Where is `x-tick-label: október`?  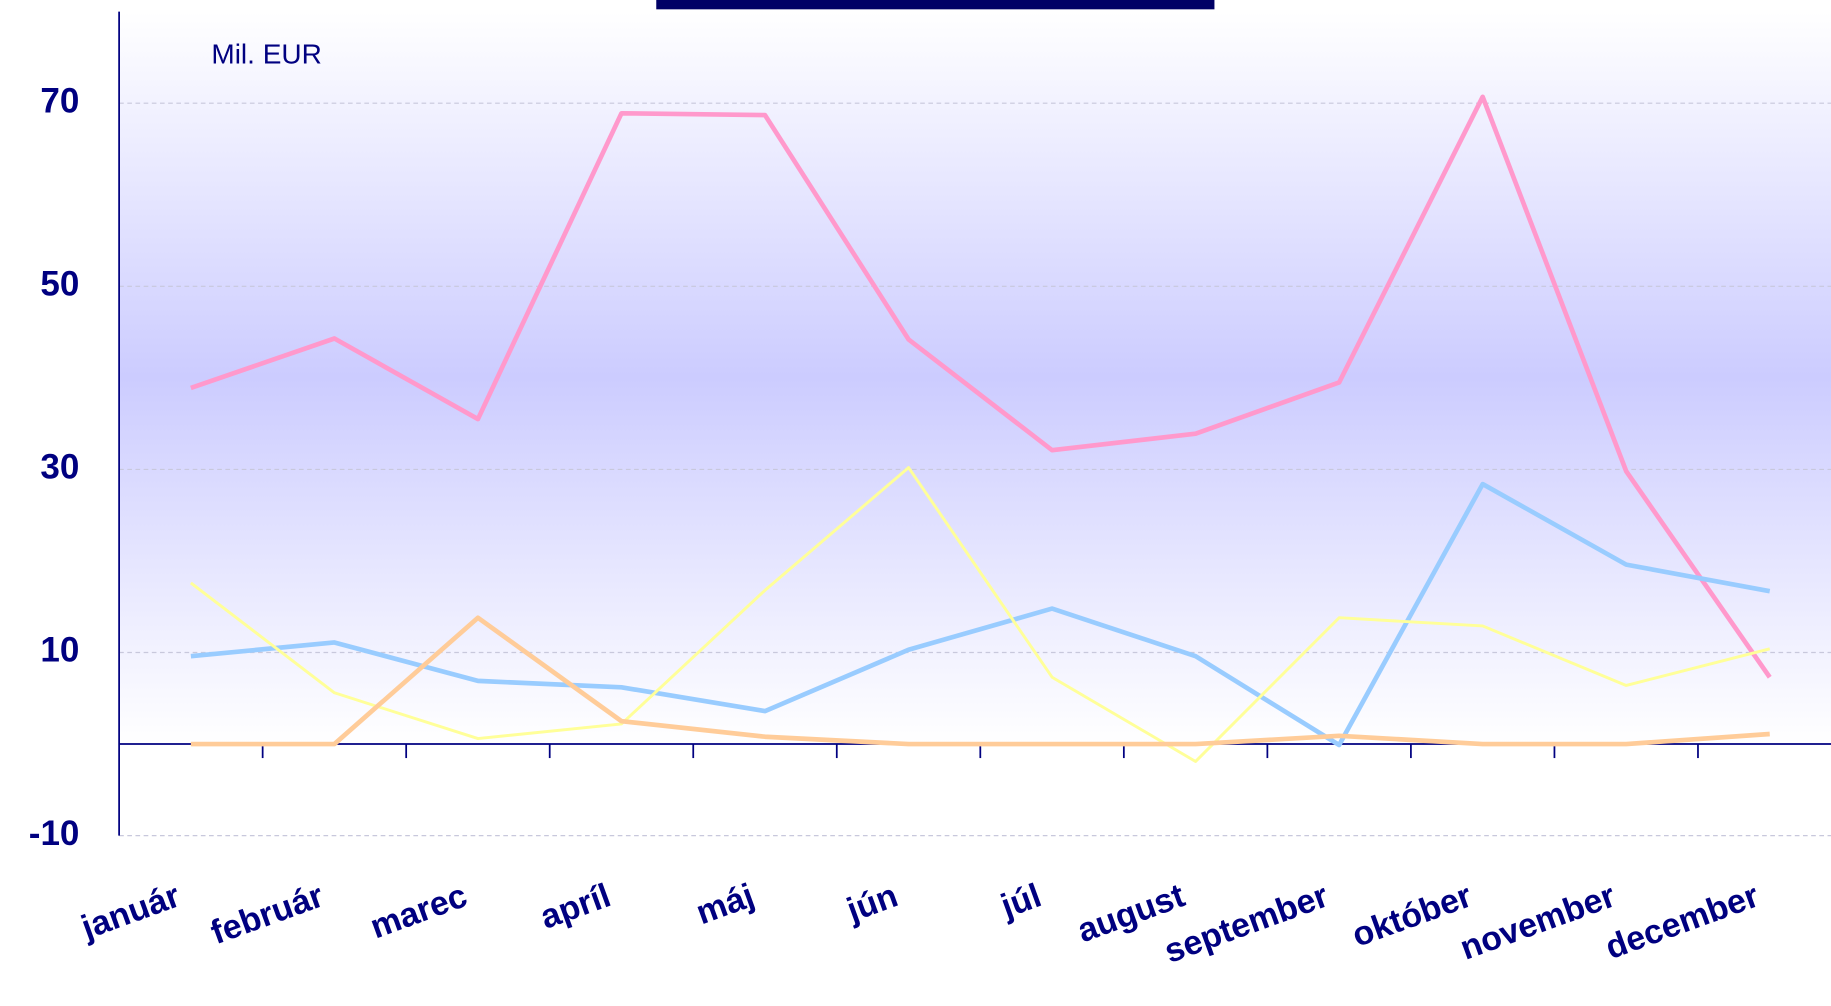 x-tick-label: október is located at coordinates (1412, 916).